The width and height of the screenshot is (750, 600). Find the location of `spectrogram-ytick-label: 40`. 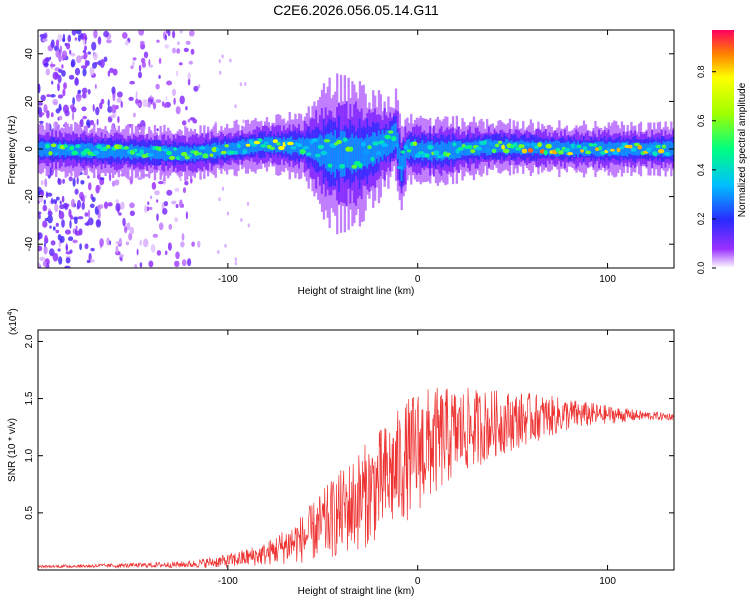

spectrogram-ytick-label: 40 is located at coordinates (29, 54).